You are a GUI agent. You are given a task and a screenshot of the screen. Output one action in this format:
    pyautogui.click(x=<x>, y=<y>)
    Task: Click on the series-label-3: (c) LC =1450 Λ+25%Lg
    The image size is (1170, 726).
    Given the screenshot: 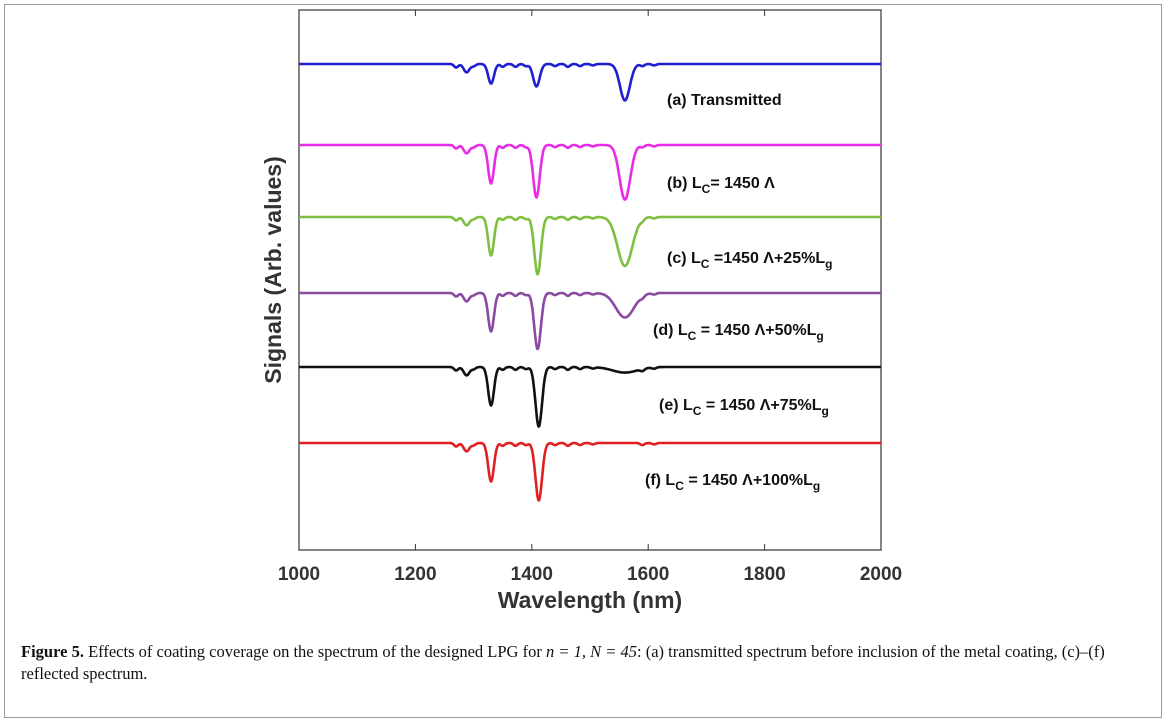 What is the action you would take?
    pyautogui.click(x=749, y=260)
    